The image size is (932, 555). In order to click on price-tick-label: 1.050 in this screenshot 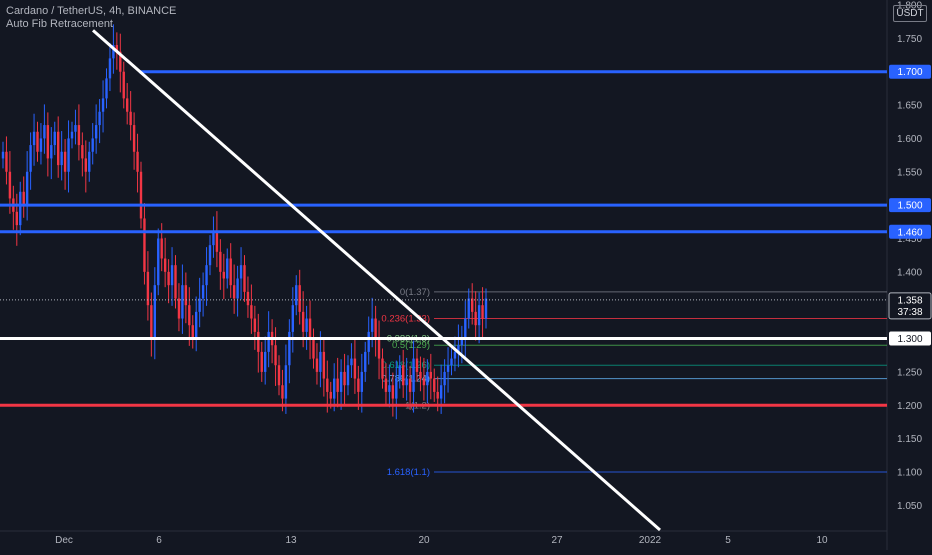, I will do `click(909, 506)`.